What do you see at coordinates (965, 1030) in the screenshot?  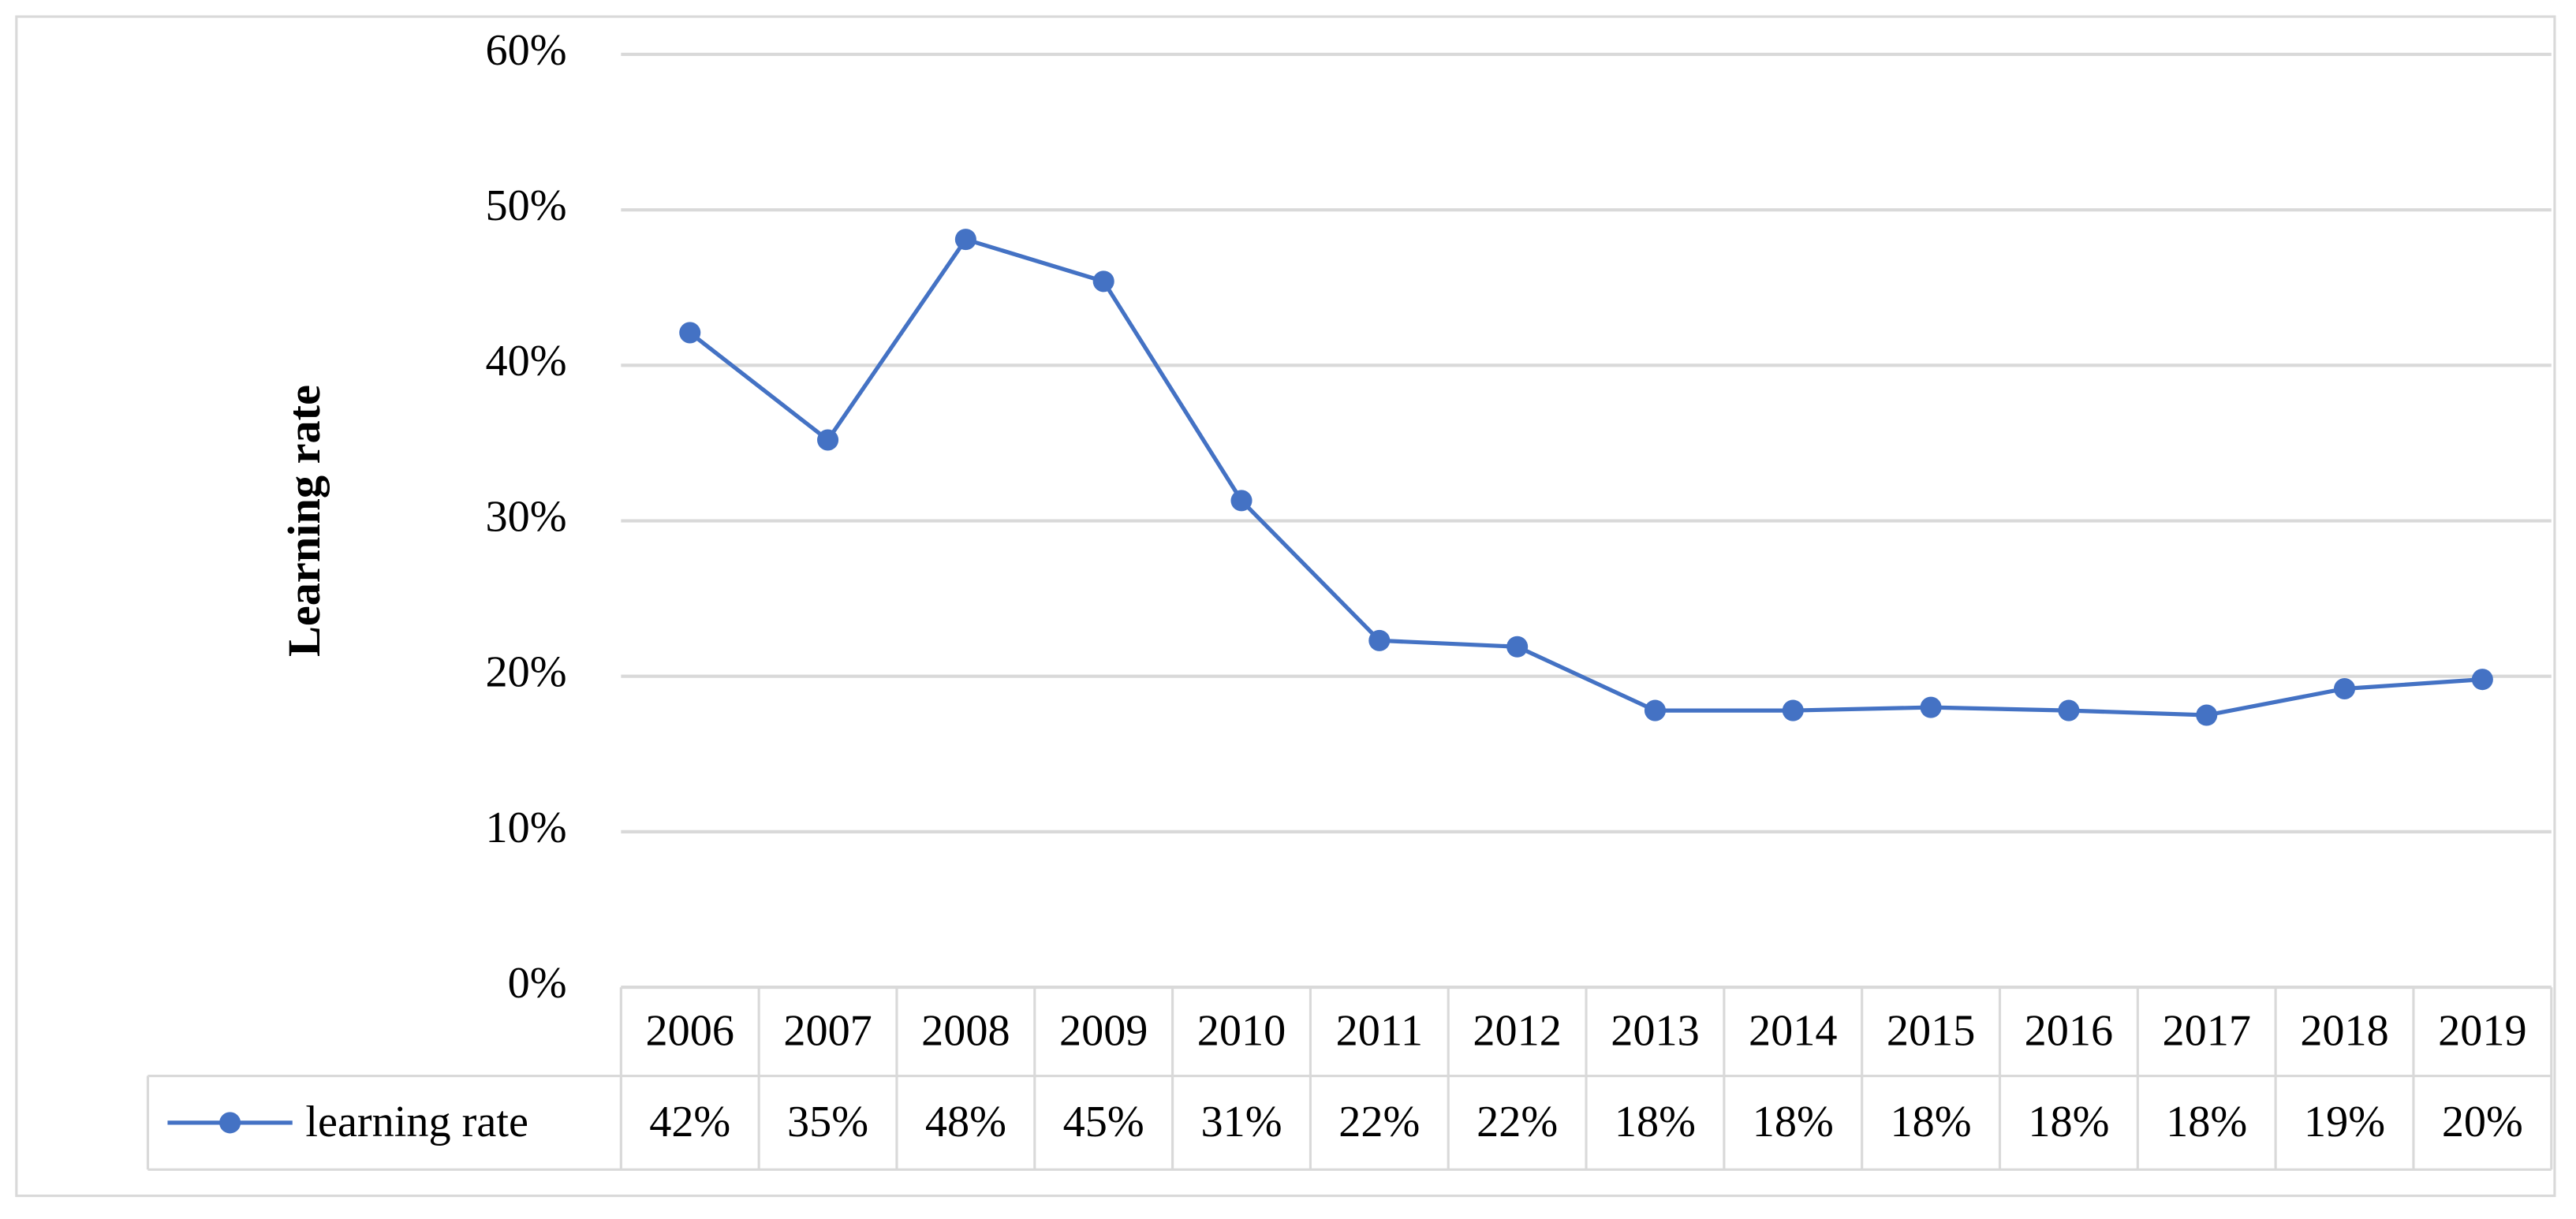 I see `x-tick-label: 2008` at bounding box center [965, 1030].